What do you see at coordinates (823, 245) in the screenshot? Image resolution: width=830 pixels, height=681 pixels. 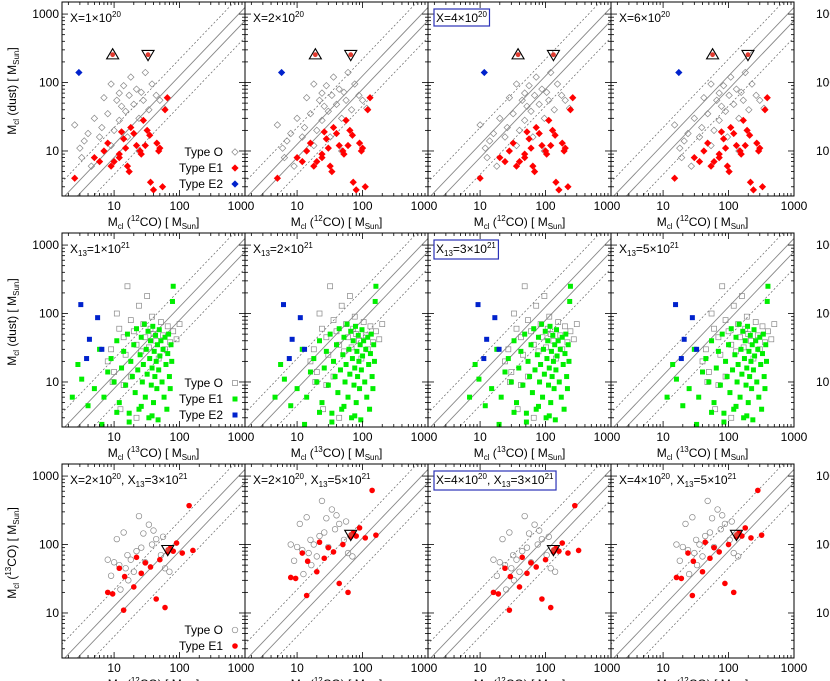 I see `y-tick-label-right: 1000` at bounding box center [823, 245].